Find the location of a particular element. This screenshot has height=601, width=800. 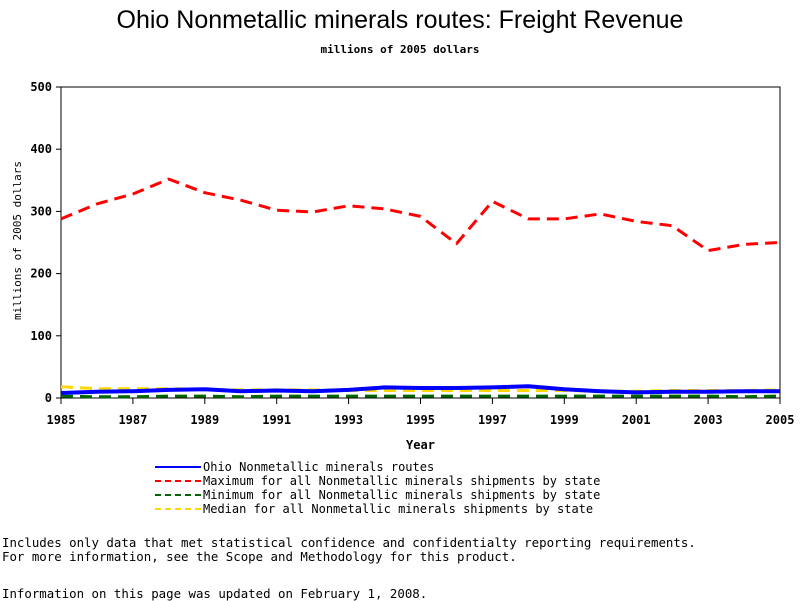

legend-entry: Ohio Nonmetallic minerals routes is located at coordinates (377, 467).